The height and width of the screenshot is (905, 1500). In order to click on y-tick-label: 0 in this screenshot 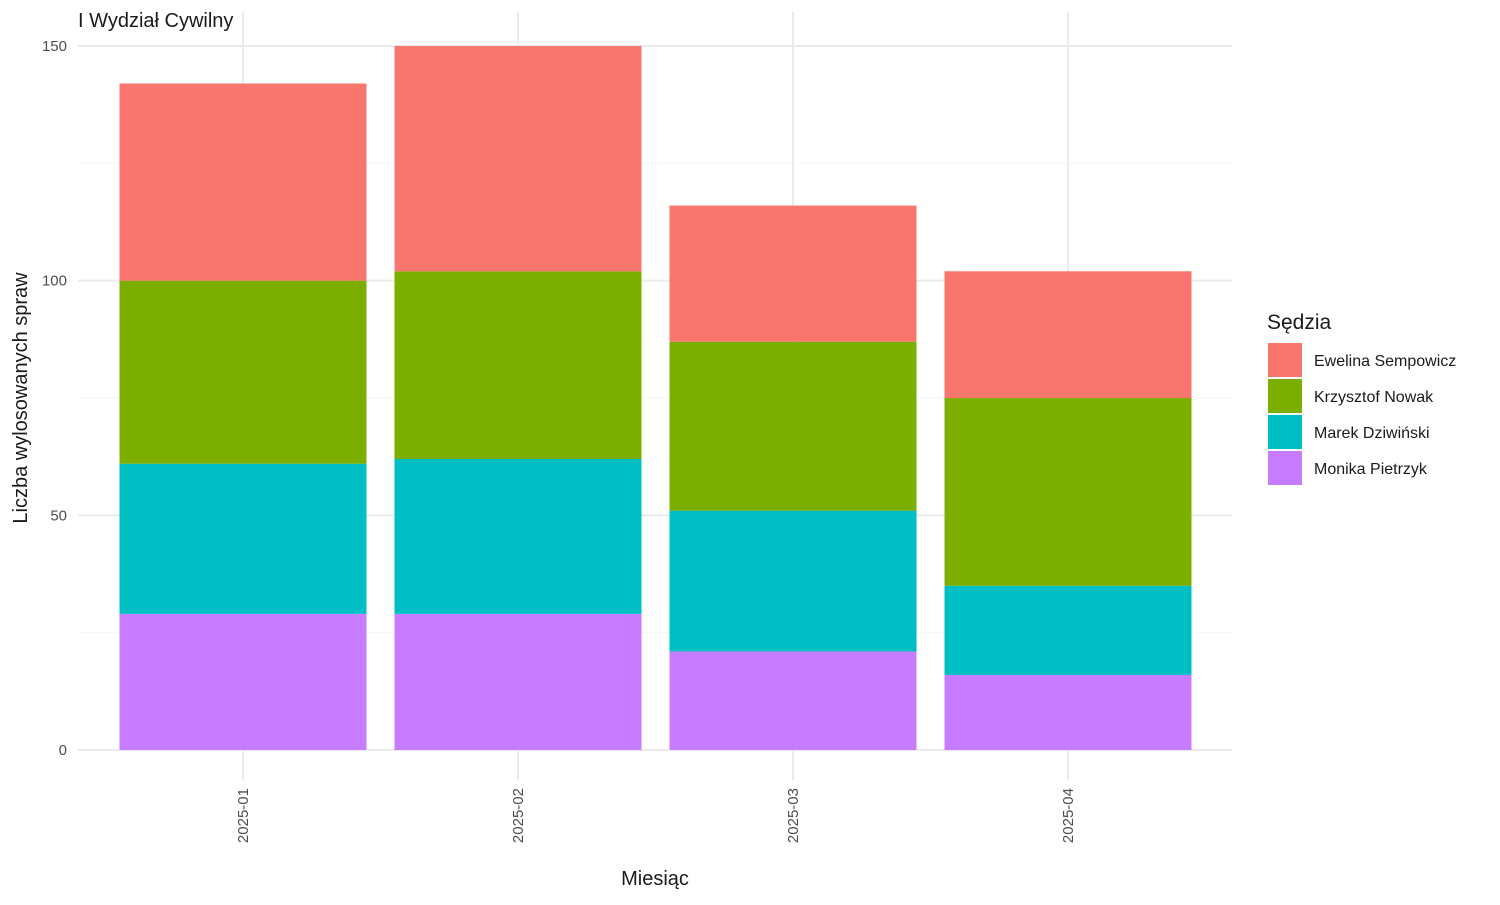, I will do `click(63, 750)`.